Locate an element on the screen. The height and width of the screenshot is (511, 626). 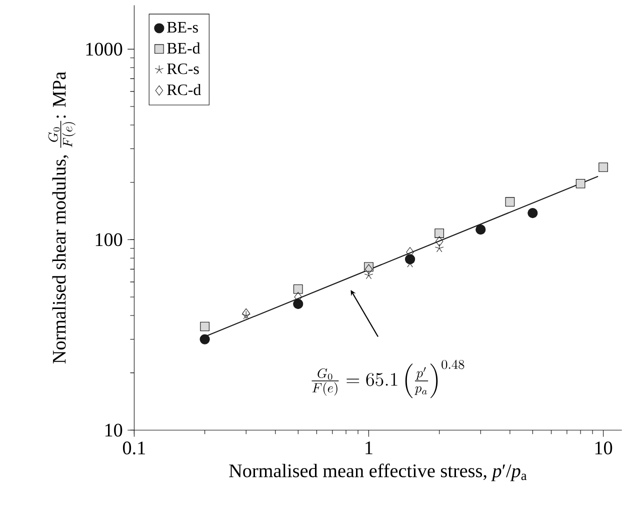
y-axis-title: $\text{Normalised shear modulus, }\frac{G_0}{F(e)}\text{: MPa}$ is located at coordinates (62, 218).